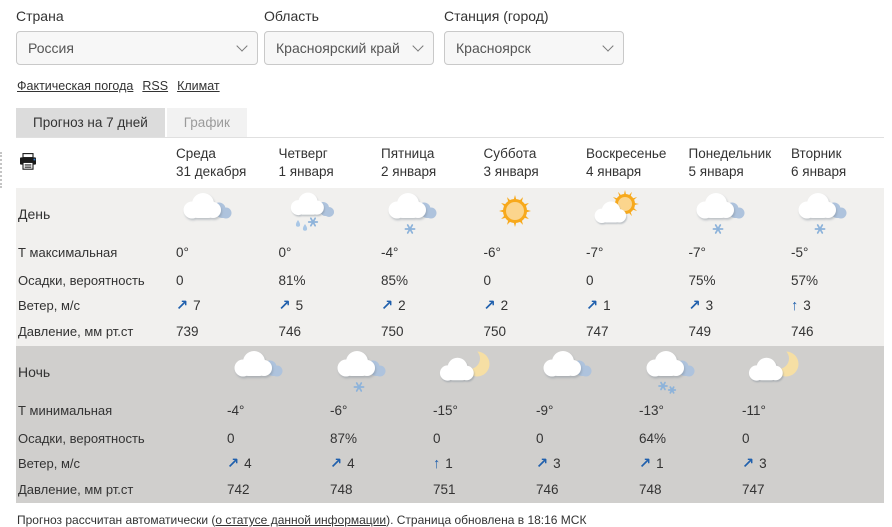 The image size is (892, 527). What do you see at coordinates (444, 489) in the screenshot?
I see `pressure-value: 751` at bounding box center [444, 489].